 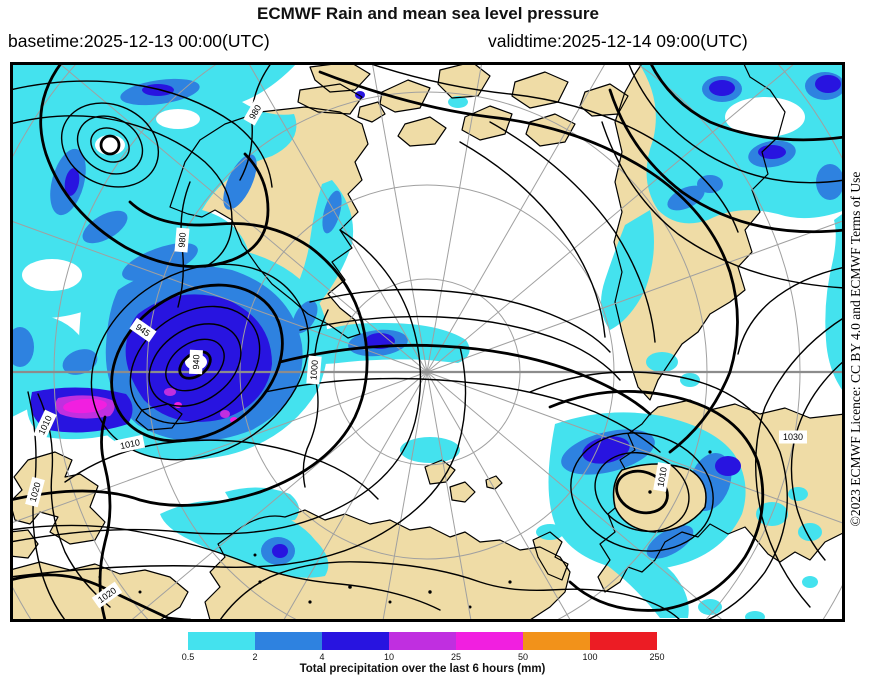 I want to click on legend-tick: 0.5, so click(x=188, y=657).